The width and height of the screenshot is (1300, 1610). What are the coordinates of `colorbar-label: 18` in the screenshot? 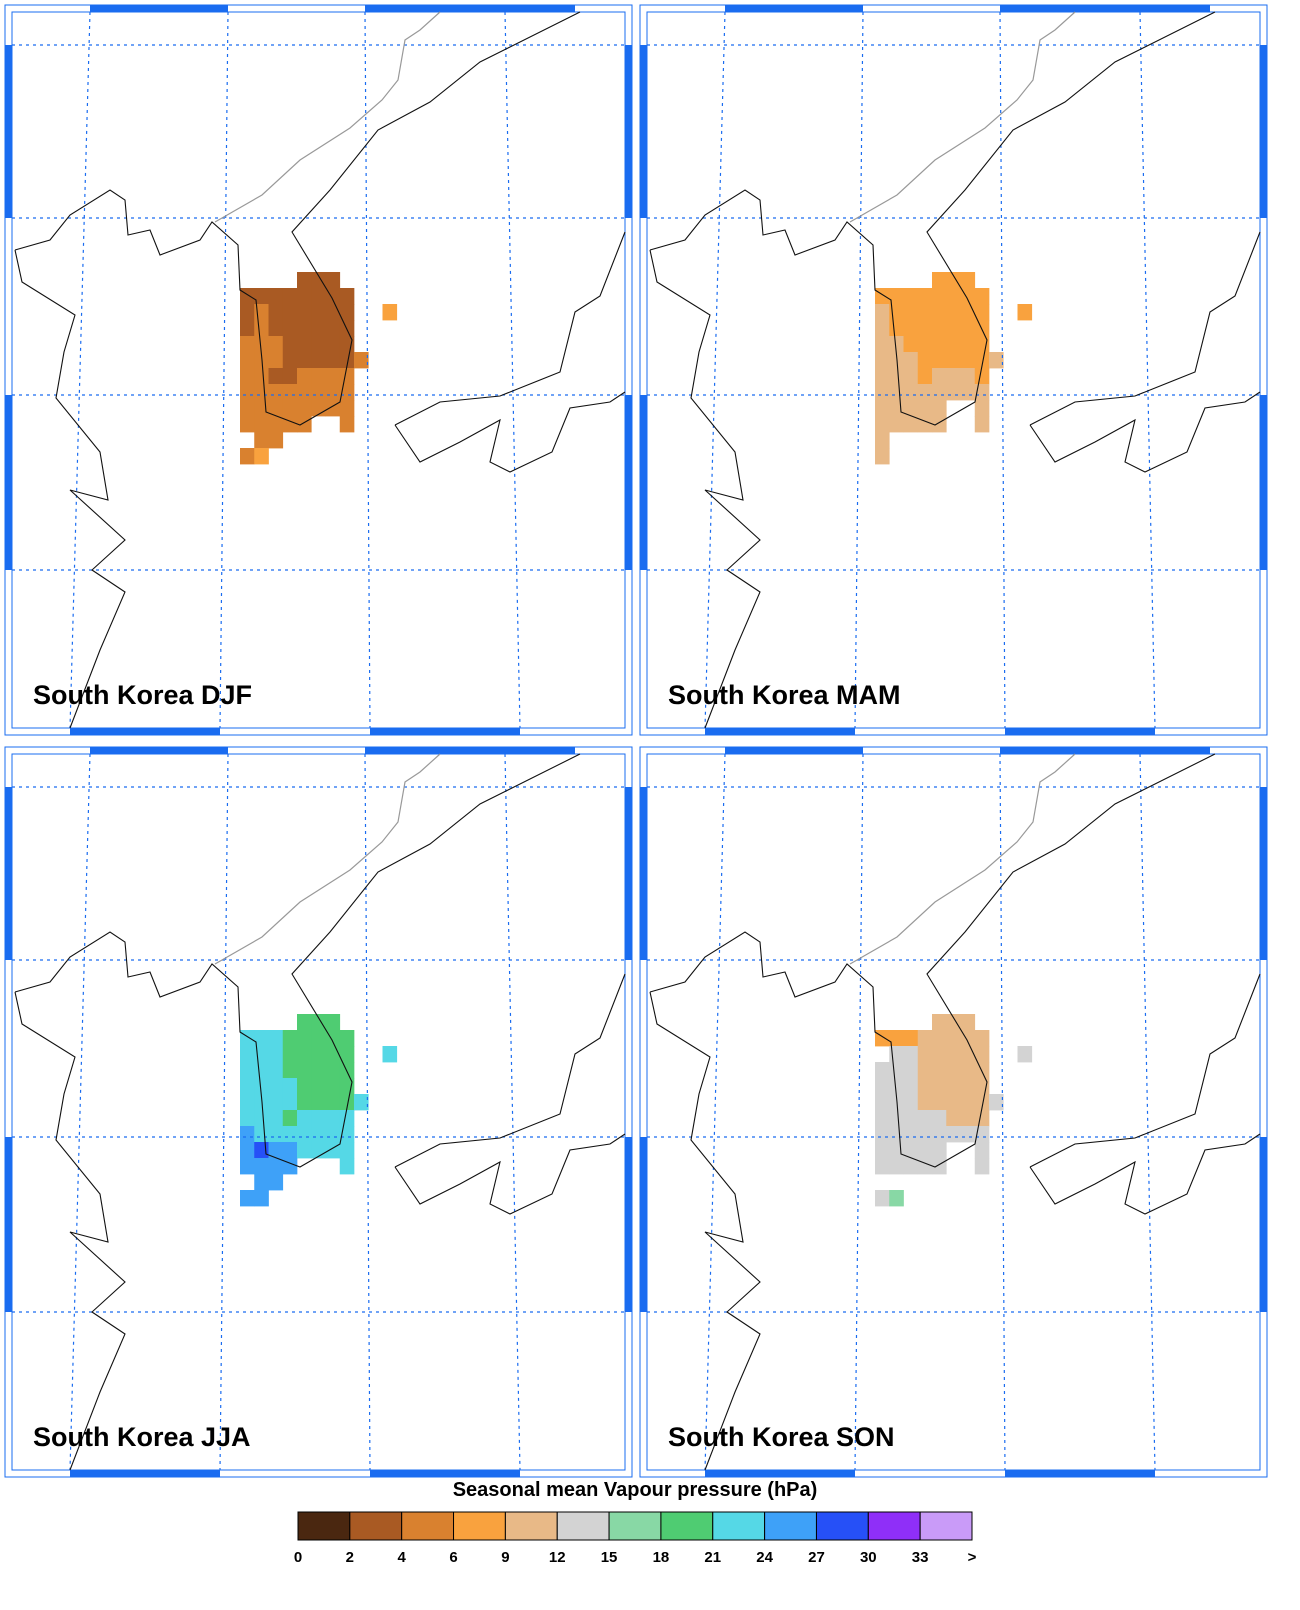 It's located at (661, 1557).